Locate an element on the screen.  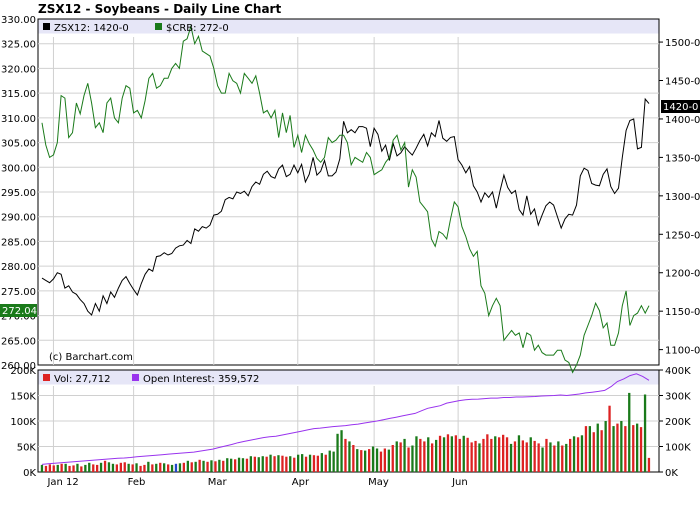
crb-axis-tick: 260.00 is located at coordinates (18, 366).